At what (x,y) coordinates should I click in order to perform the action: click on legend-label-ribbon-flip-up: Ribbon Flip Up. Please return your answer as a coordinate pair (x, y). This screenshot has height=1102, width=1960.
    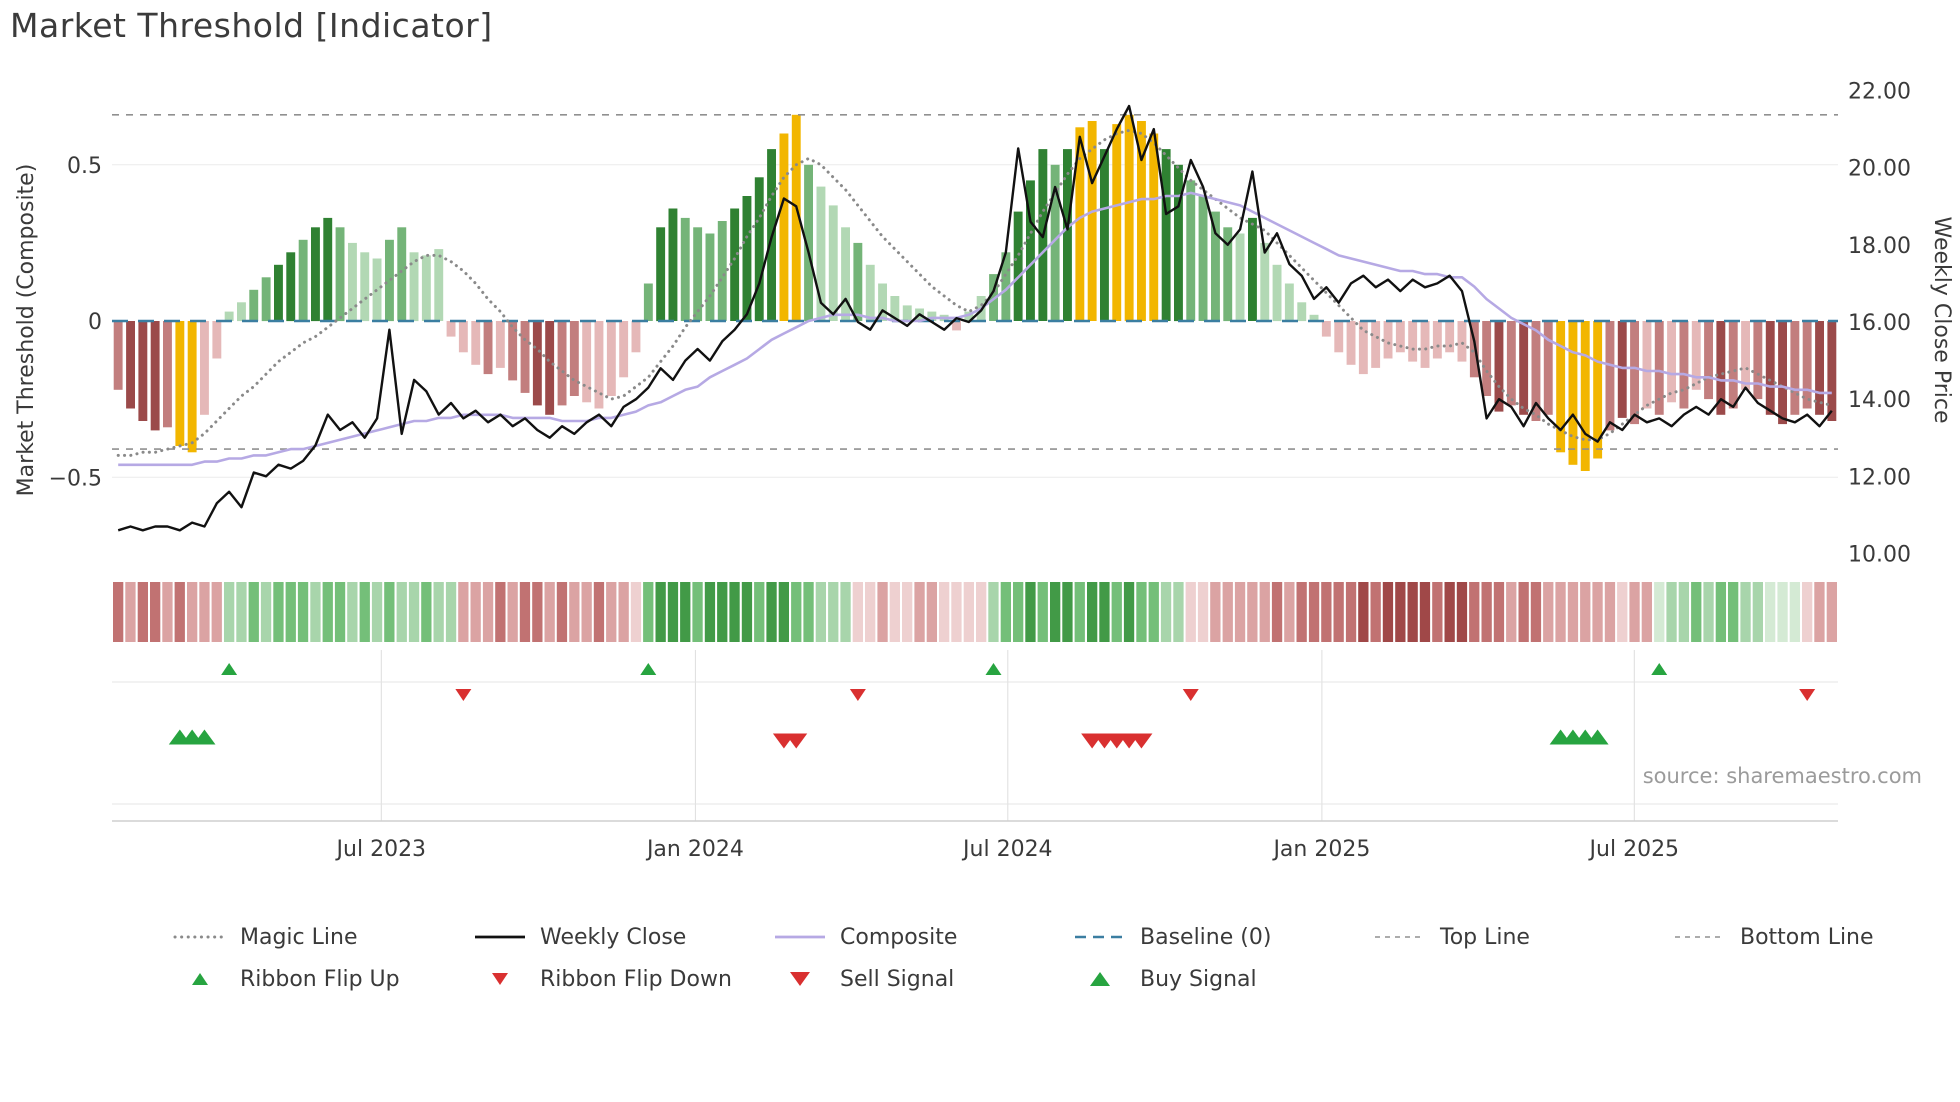
    Looking at the image, I should click on (320, 979).